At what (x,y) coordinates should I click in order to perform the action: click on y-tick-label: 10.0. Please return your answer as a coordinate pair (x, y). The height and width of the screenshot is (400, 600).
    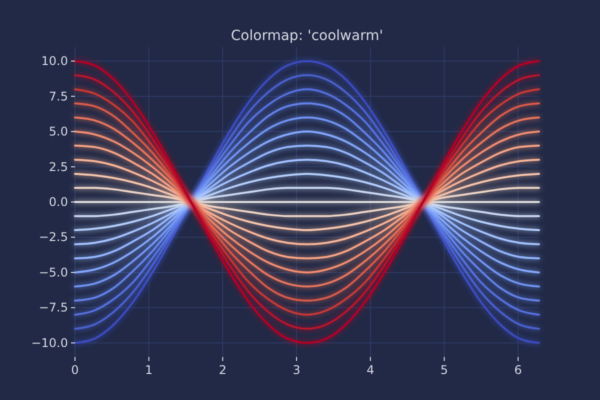
    Looking at the image, I should click on (54, 61).